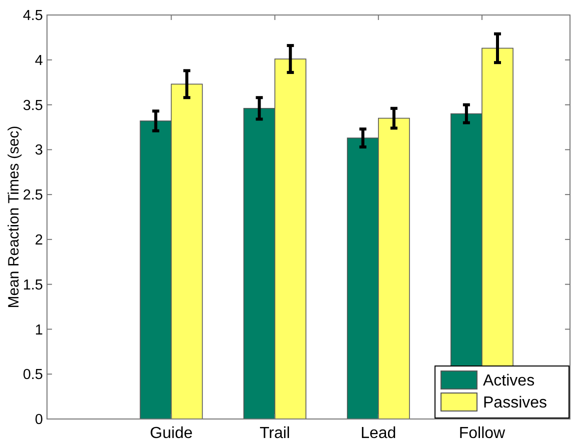 This screenshot has height=447, width=572. Describe the element at coordinates (38, 420) in the screenshot. I see `y-tick-label: 0` at that location.